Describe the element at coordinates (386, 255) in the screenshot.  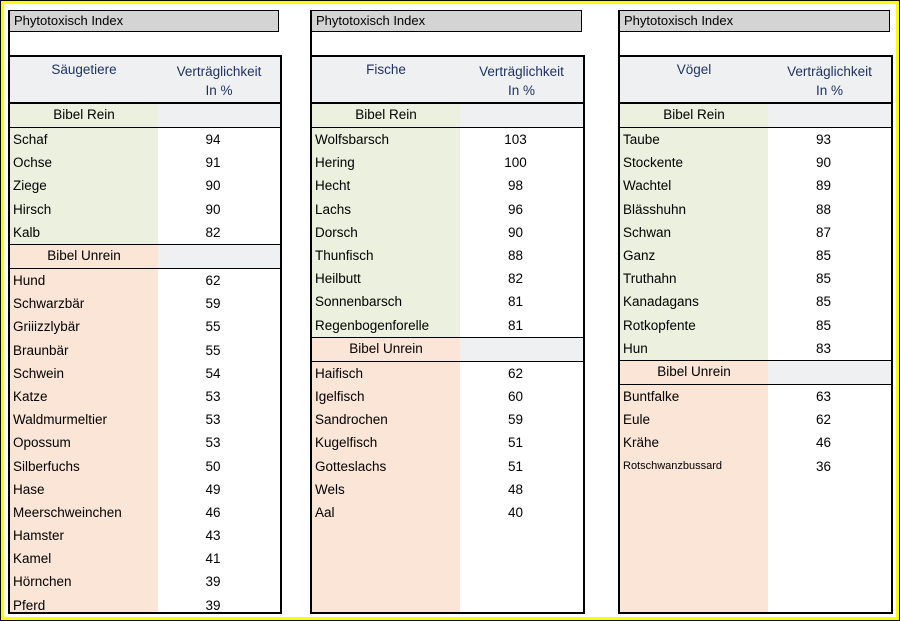
I see `animal-name-cell: Thunfisch` at that location.